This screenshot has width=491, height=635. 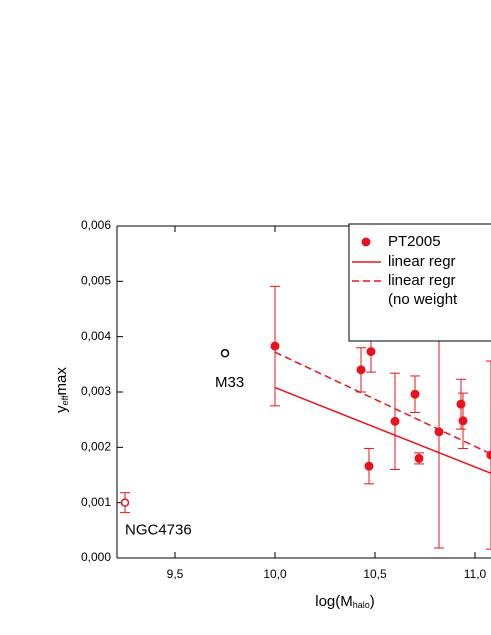 What do you see at coordinates (375, 574) in the screenshot?
I see `x-tick-label: 10,5` at bounding box center [375, 574].